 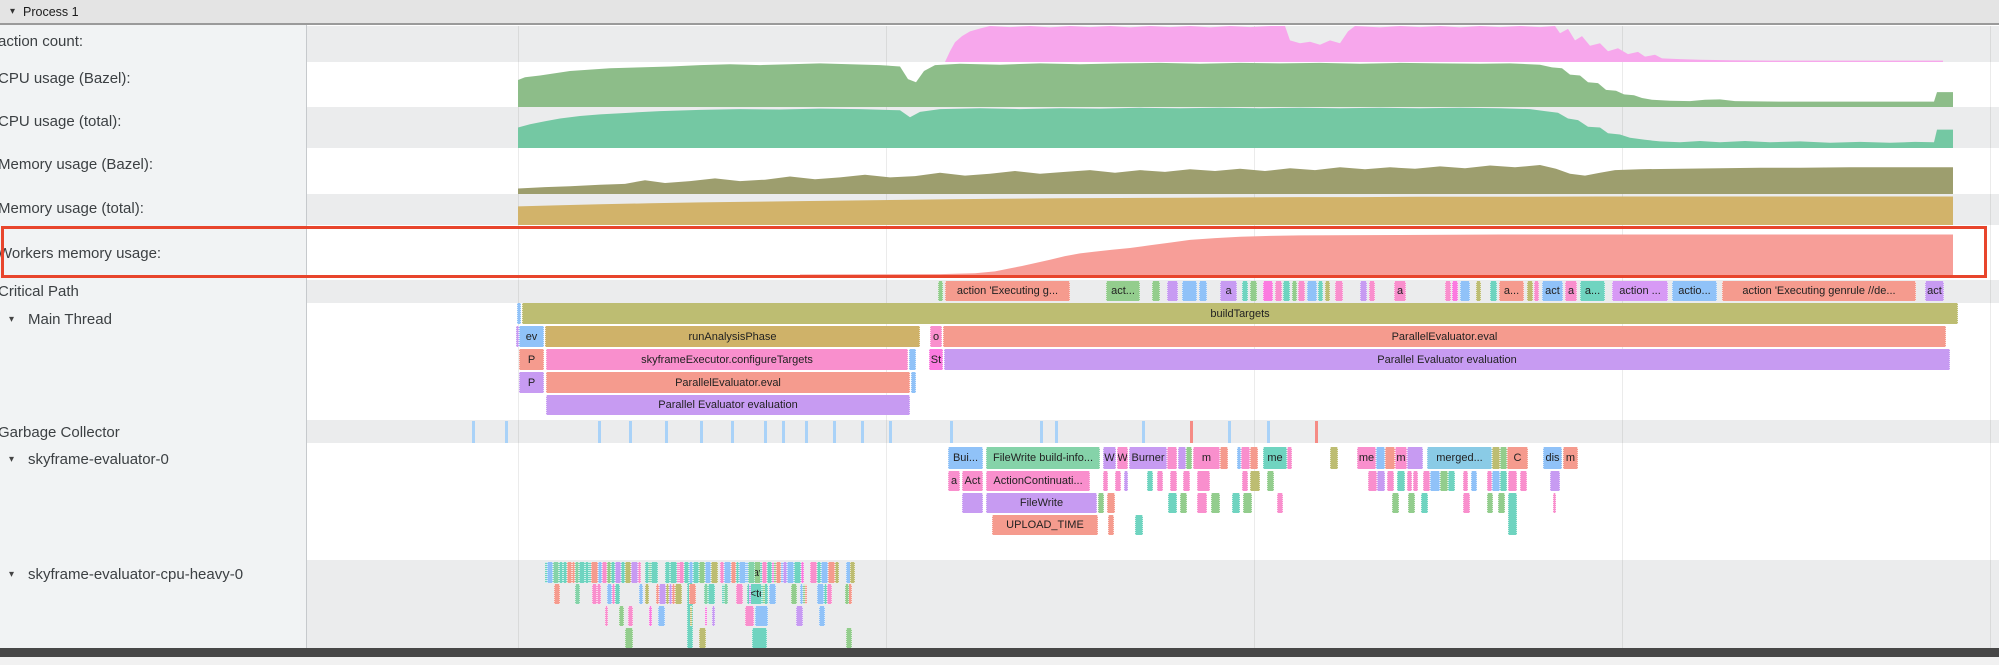 What do you see at coordinates (1444, 336) in the screenshot?
I see `trace-span: ParallelEvaluator.eval` at bounding box center [1444, 336].